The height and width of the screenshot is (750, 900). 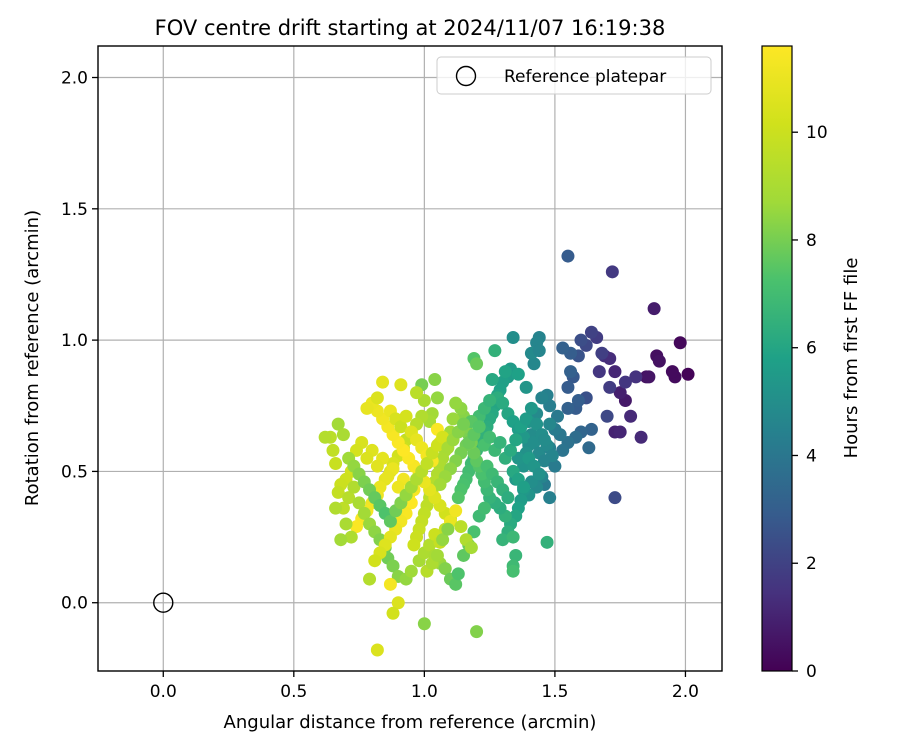 What do you see at coordinates (424, 692) in the screenshot?
I see `x-tick-label: 1.0` at bounding box center [424, 692].